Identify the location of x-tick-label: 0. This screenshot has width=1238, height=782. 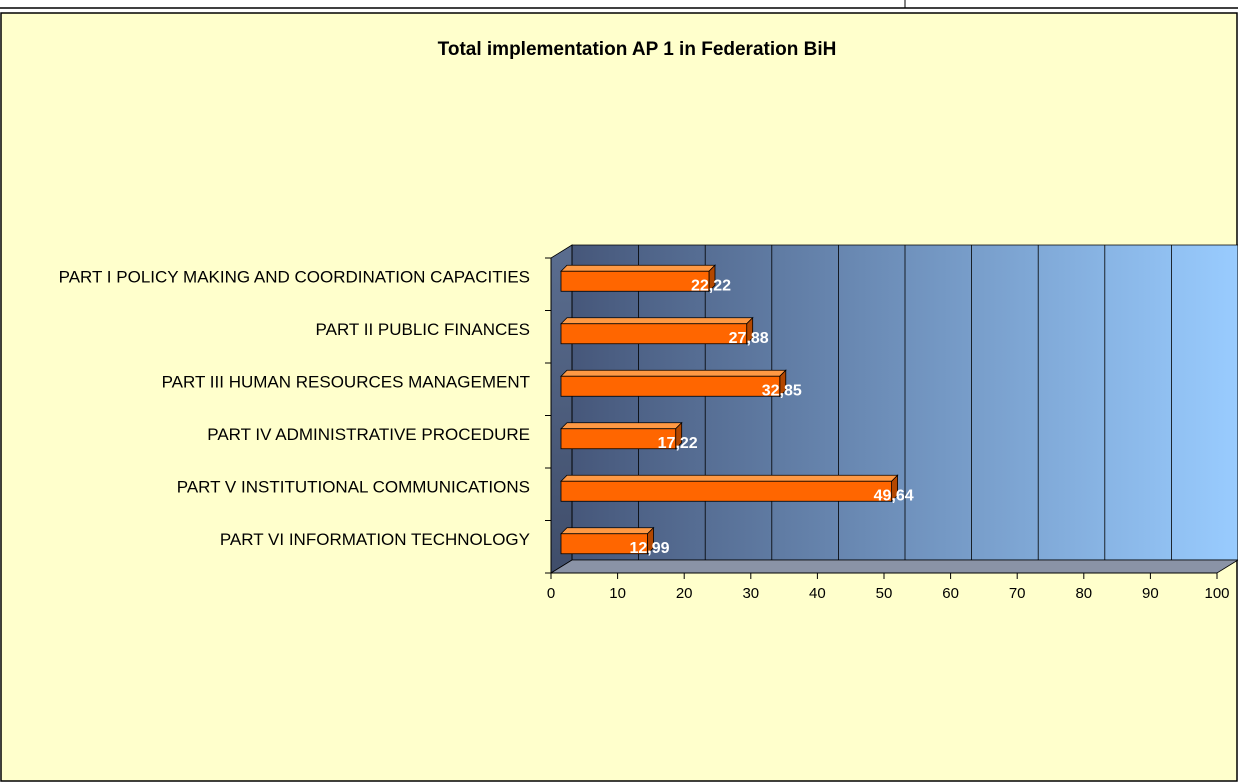
(551, 593).